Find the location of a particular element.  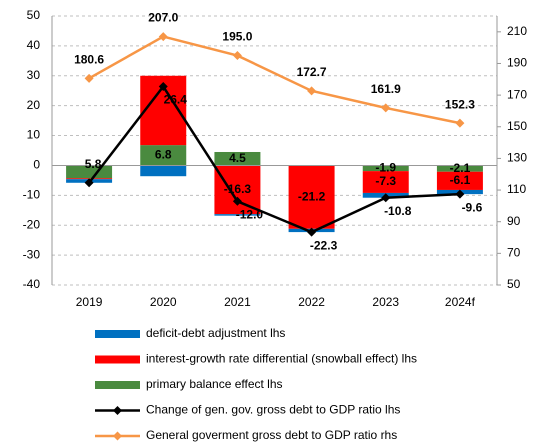

value-label: -1.9 is located at coordinates (385, 167).